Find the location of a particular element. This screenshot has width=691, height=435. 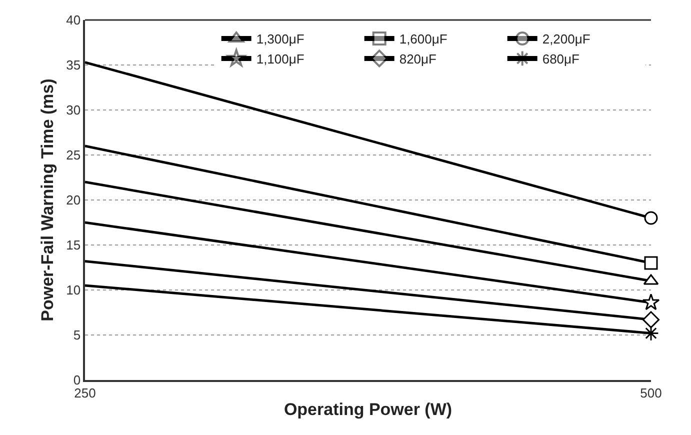

y-tick-label: 20 is located at coordinates (73, 200).